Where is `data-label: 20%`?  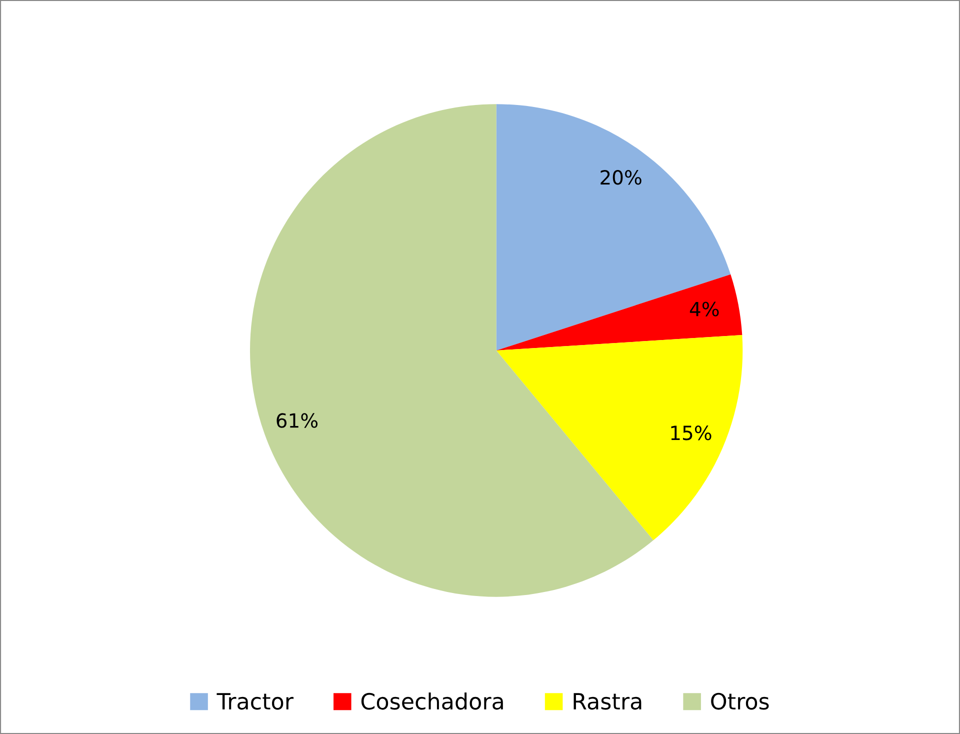
data-label: 20% is located at coordinates (621, 177).